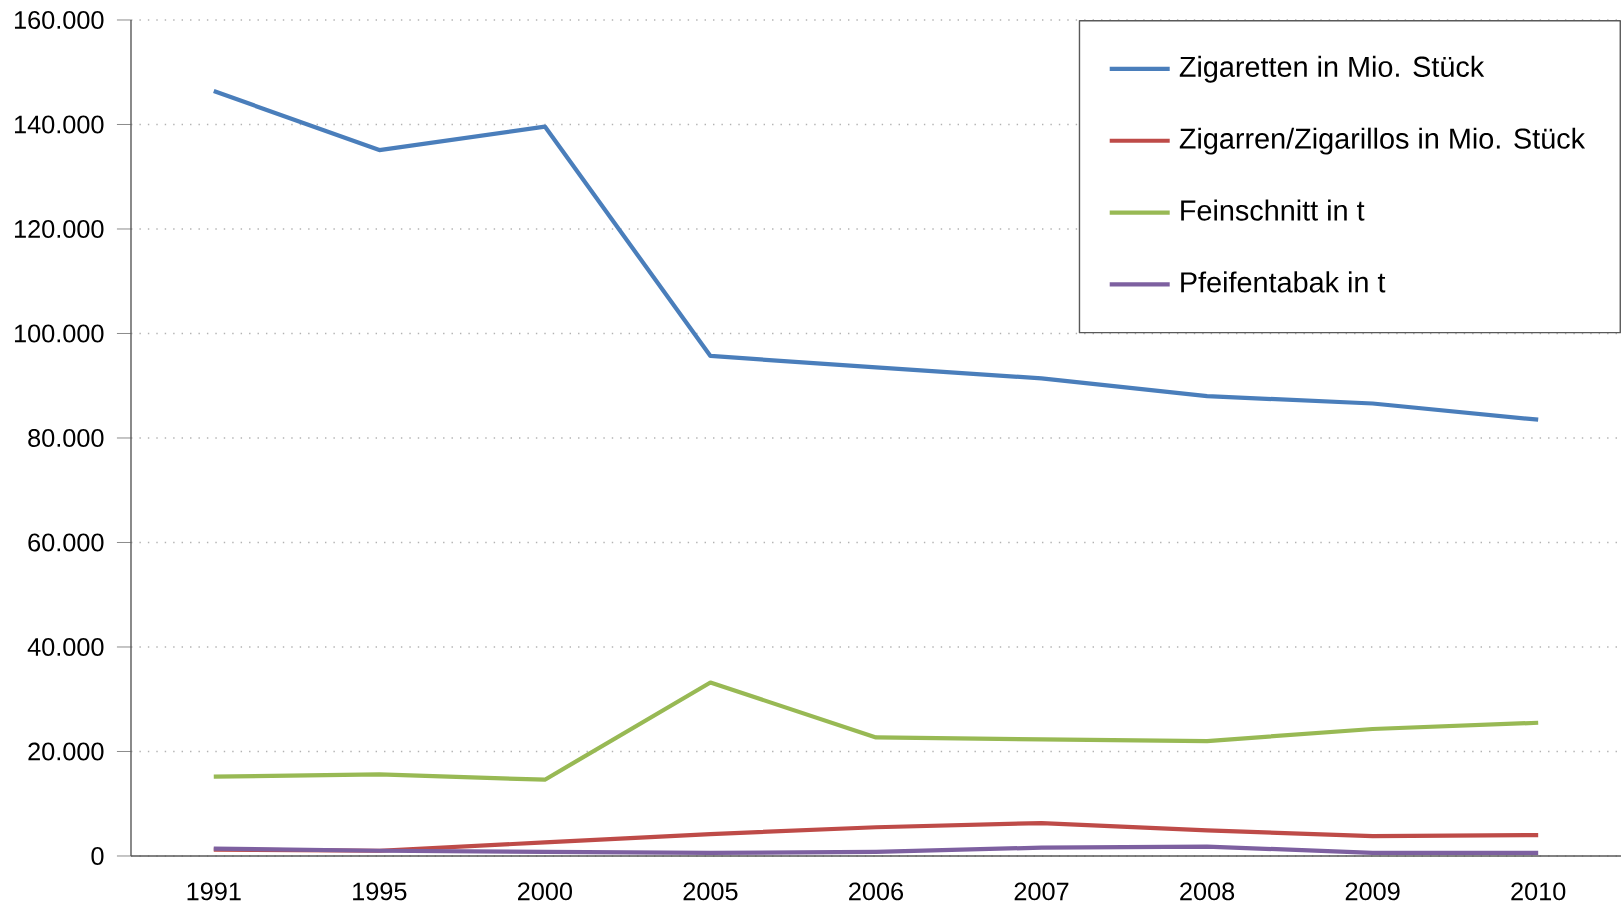  Describe the element at coordinates (710, 891) in the screenshot. I see `x-tick-label: 2005` at that location.